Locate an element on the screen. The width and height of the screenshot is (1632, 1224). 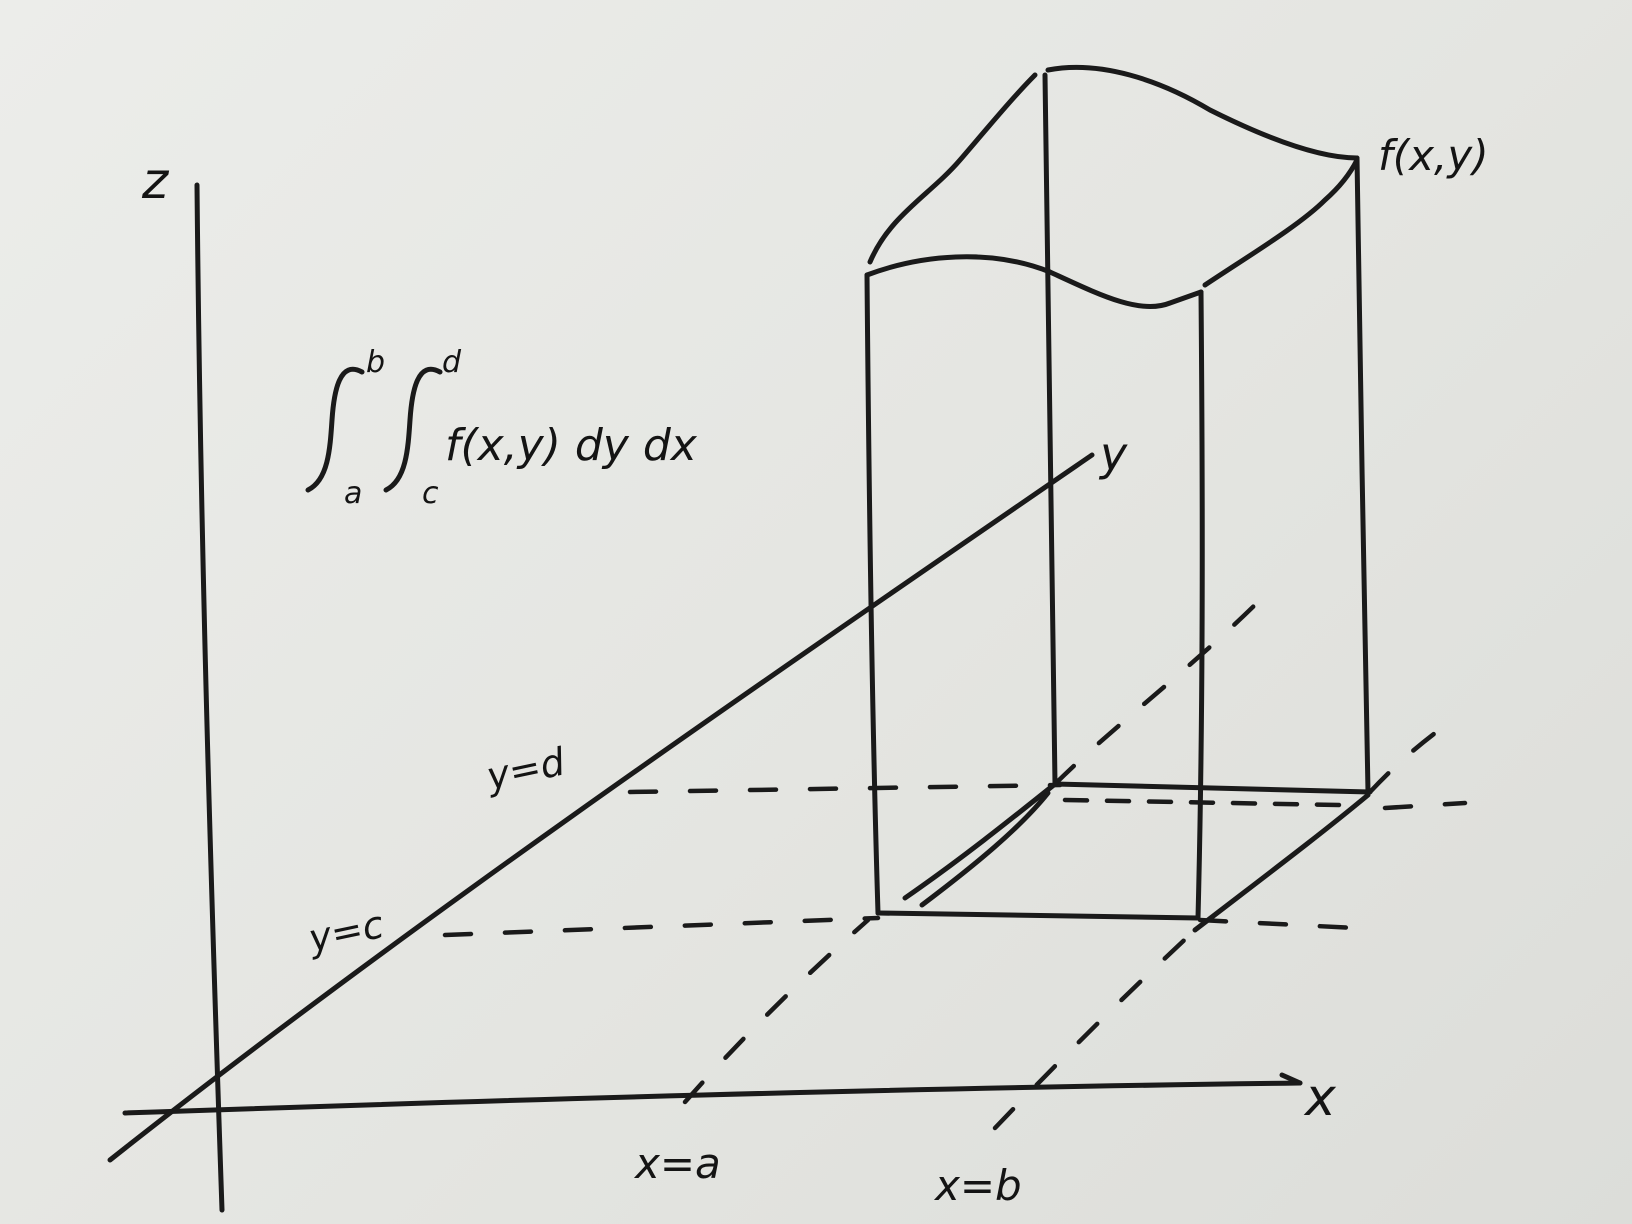
y-d-projection is located at coordinates (845, 788).